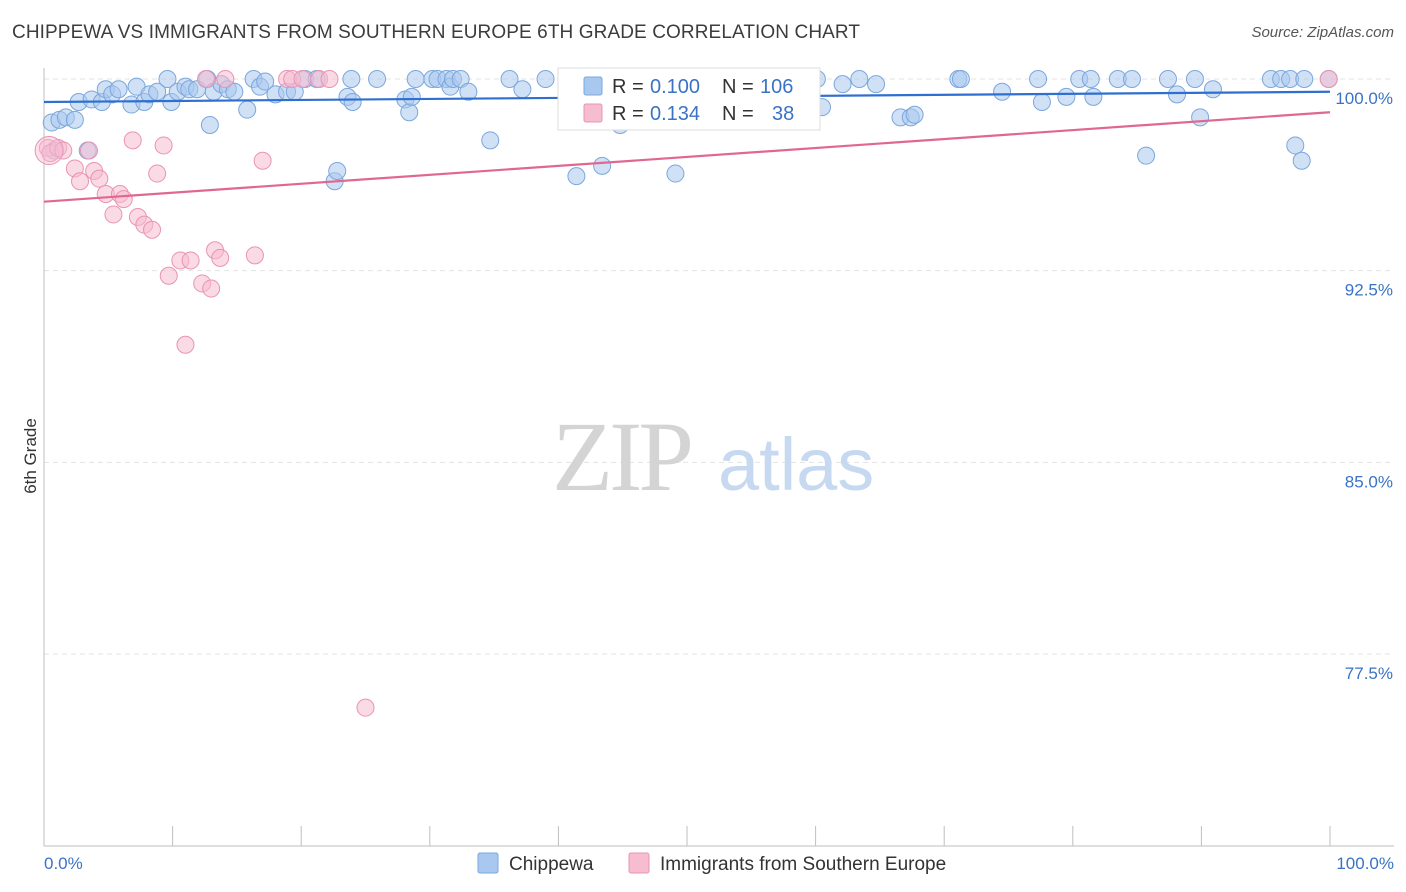 This screenshot has height=892, width=1406. What do you see at coordinates (593, 86) in the screenshot?
I see `legend-swatch-blue` at bounding box center [593, 86].